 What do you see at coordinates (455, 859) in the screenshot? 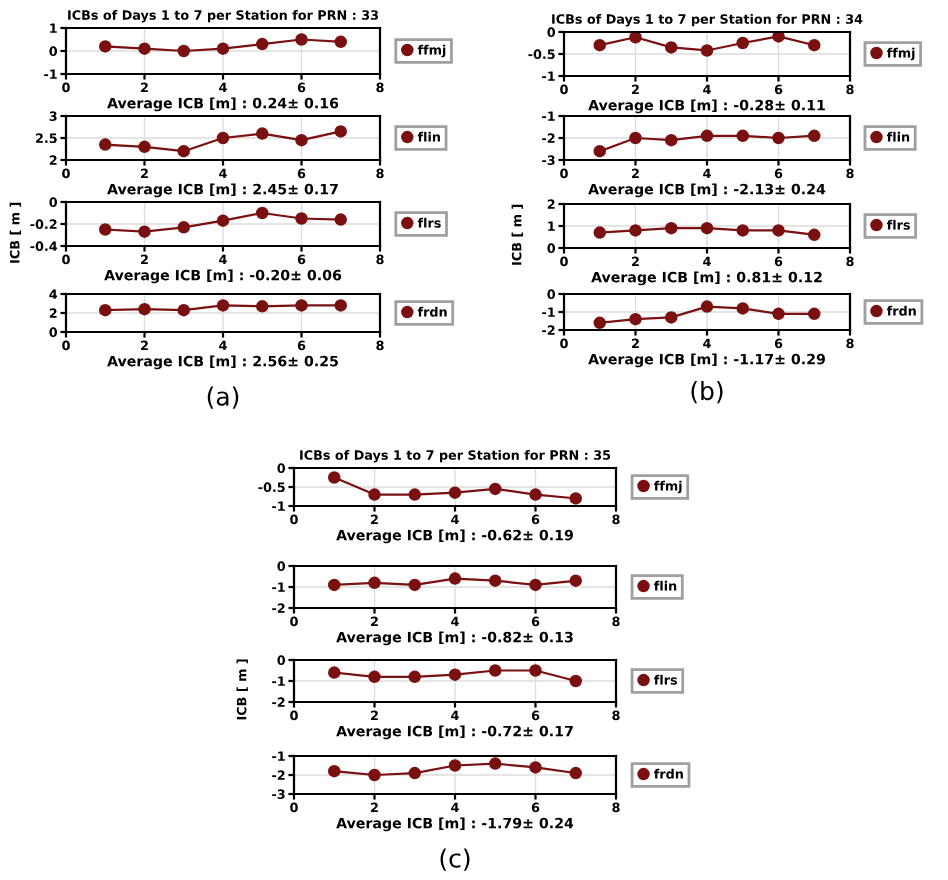
I see `text: (c)` at bounding box center [455, 859].